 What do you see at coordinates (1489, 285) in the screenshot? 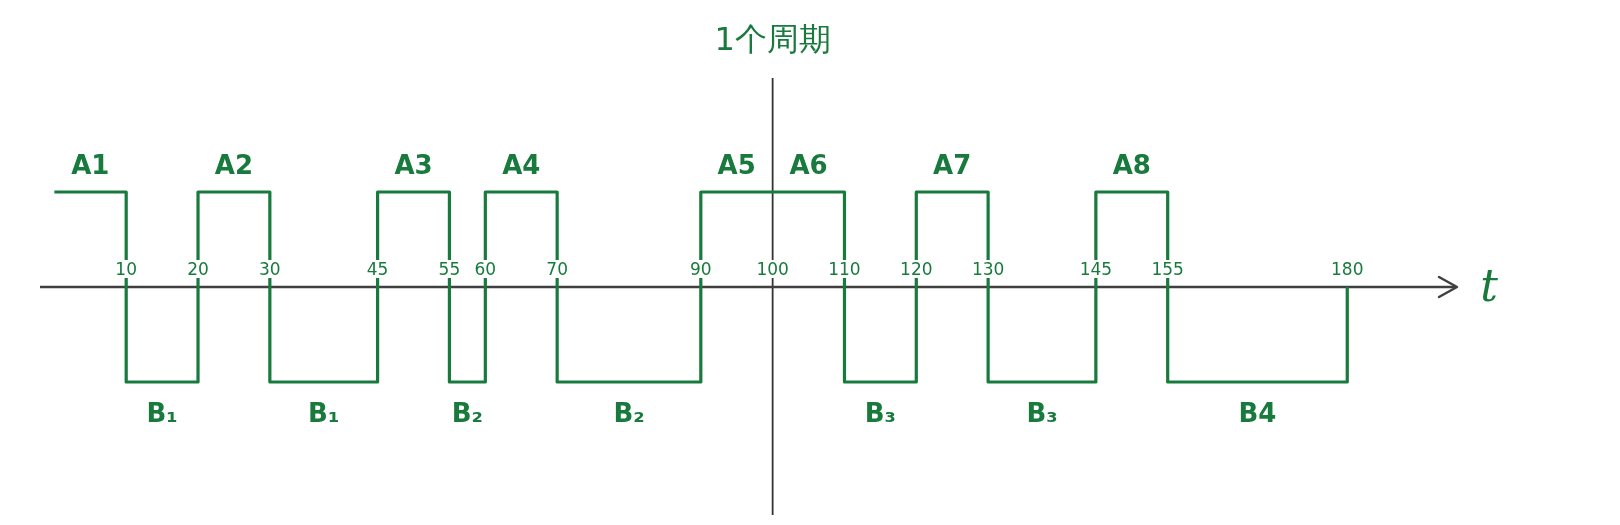
I see `x-axis-title: t` at bounding box center [1489, 285].